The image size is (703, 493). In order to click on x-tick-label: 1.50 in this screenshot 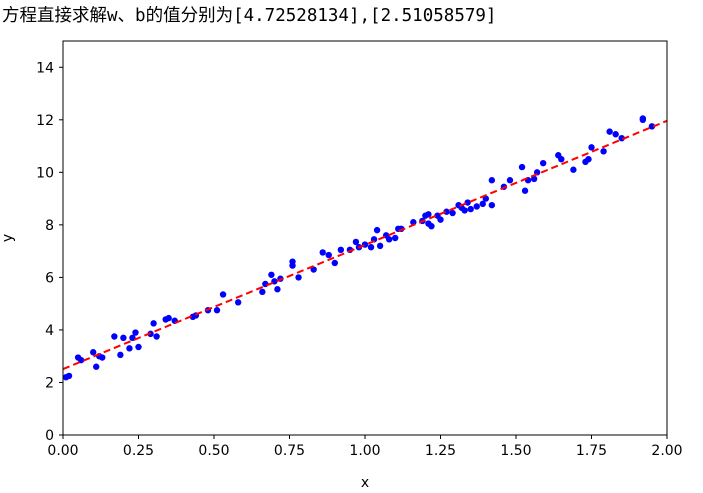, I will do `click(515, 451)`.